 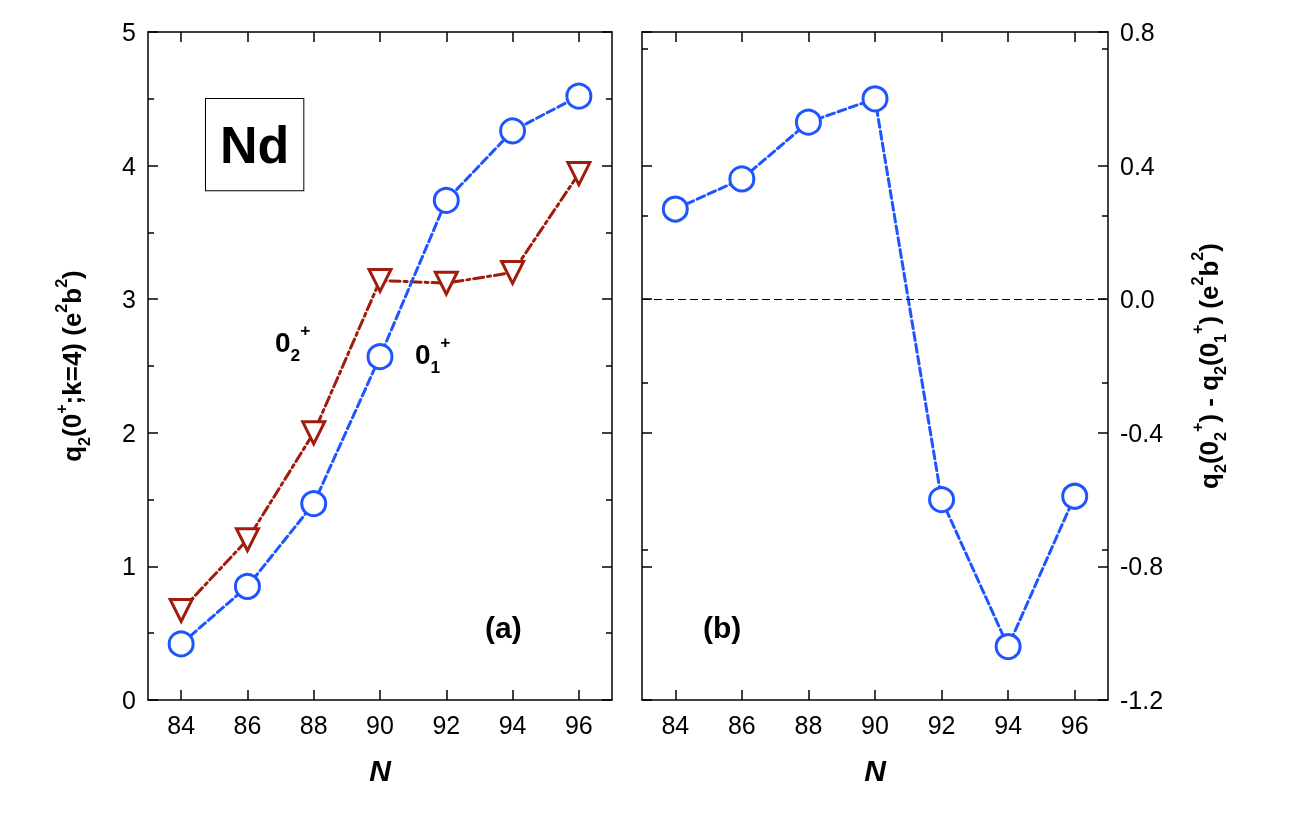 What do you see at coordinates (1142, 700) in the screenshot?
I see `y2-tick-label: -1.2` at bounding box center [1142, 700].